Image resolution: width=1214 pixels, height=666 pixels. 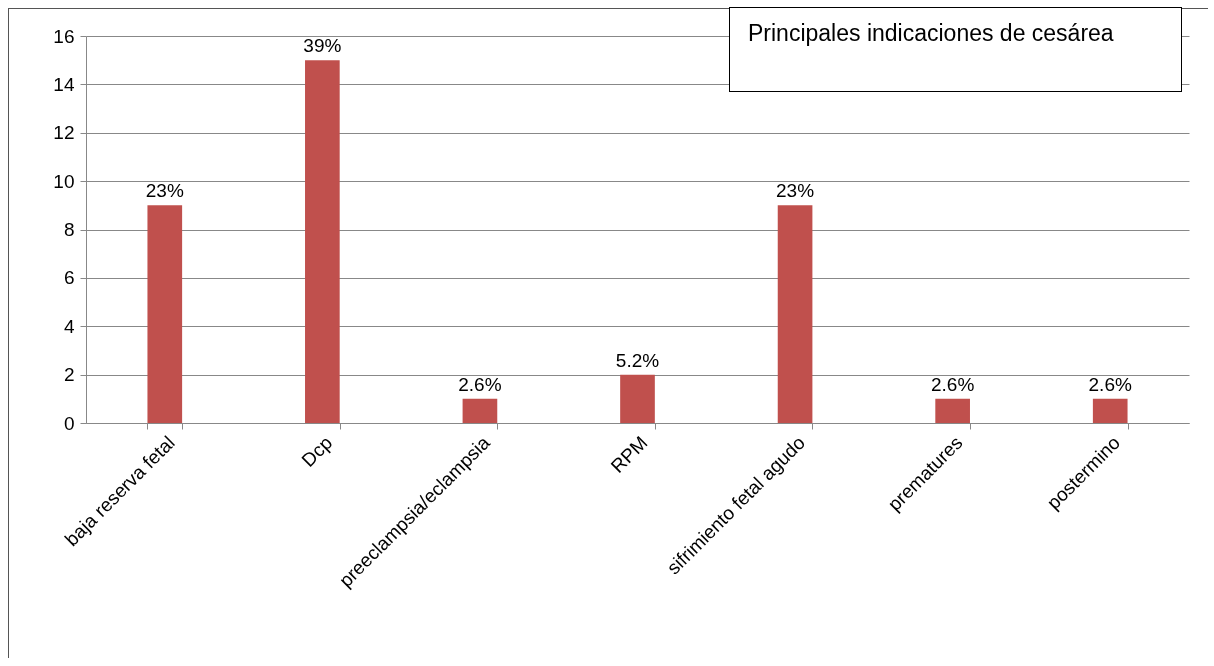 I want to click on y-tick-label: 6, so click(x=69, y=278).